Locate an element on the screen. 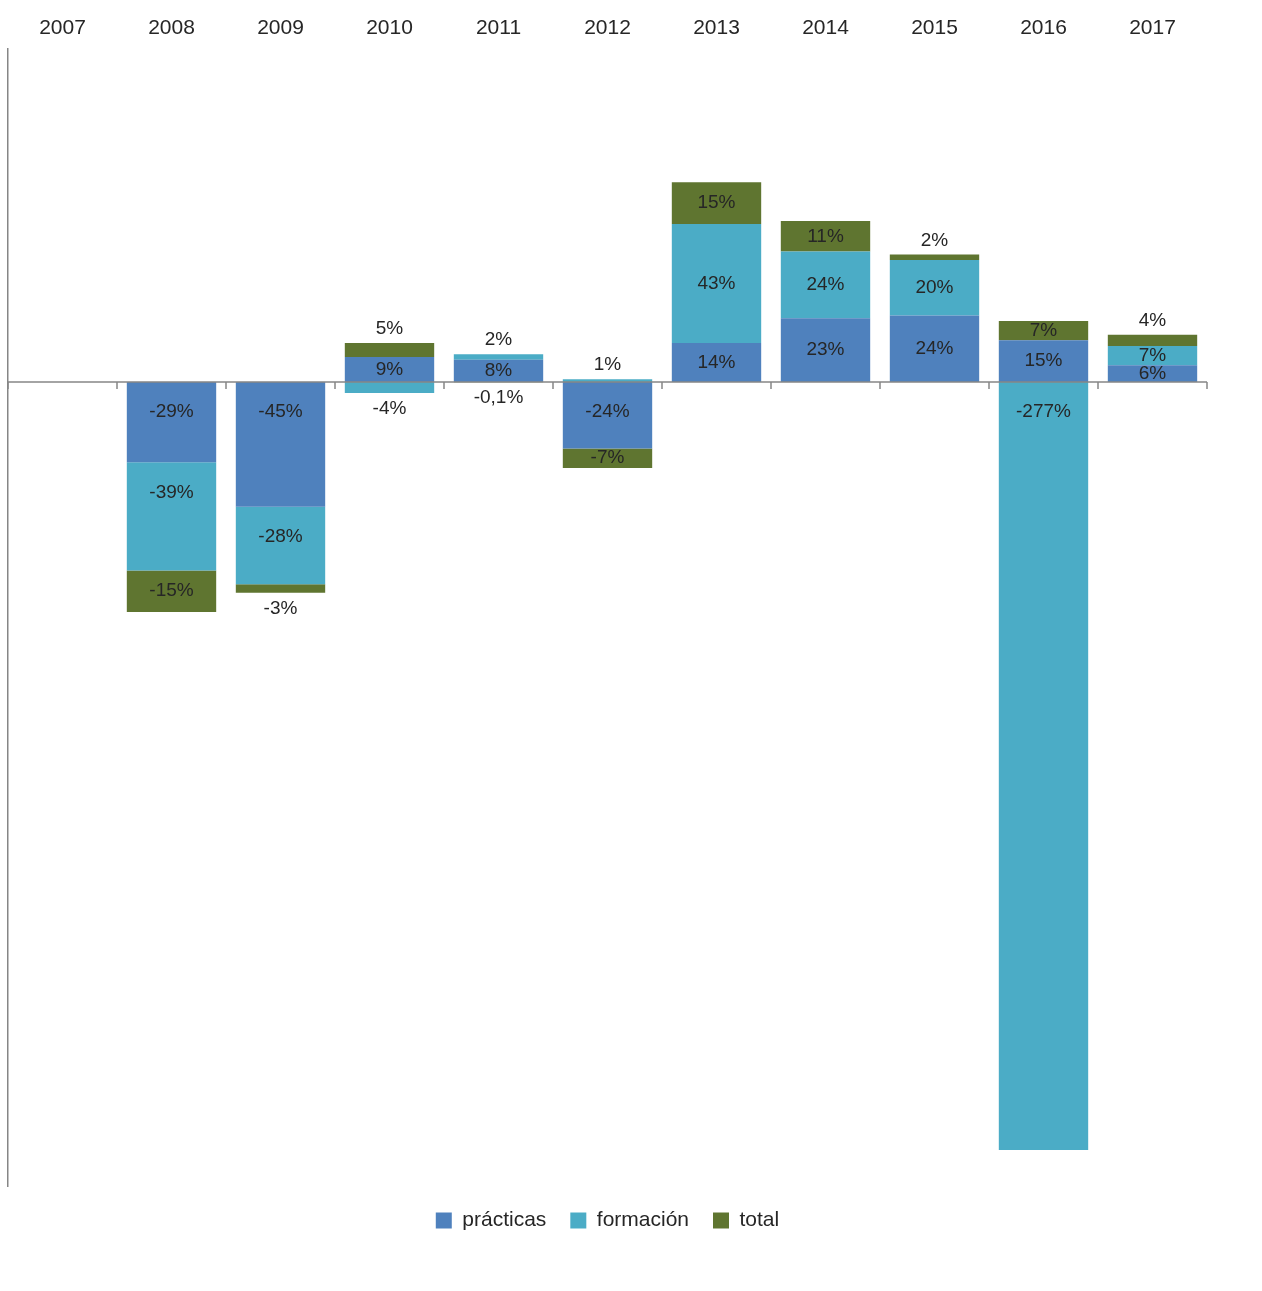  x-tick-label: 2016 is located at coordinates (1043, 27).